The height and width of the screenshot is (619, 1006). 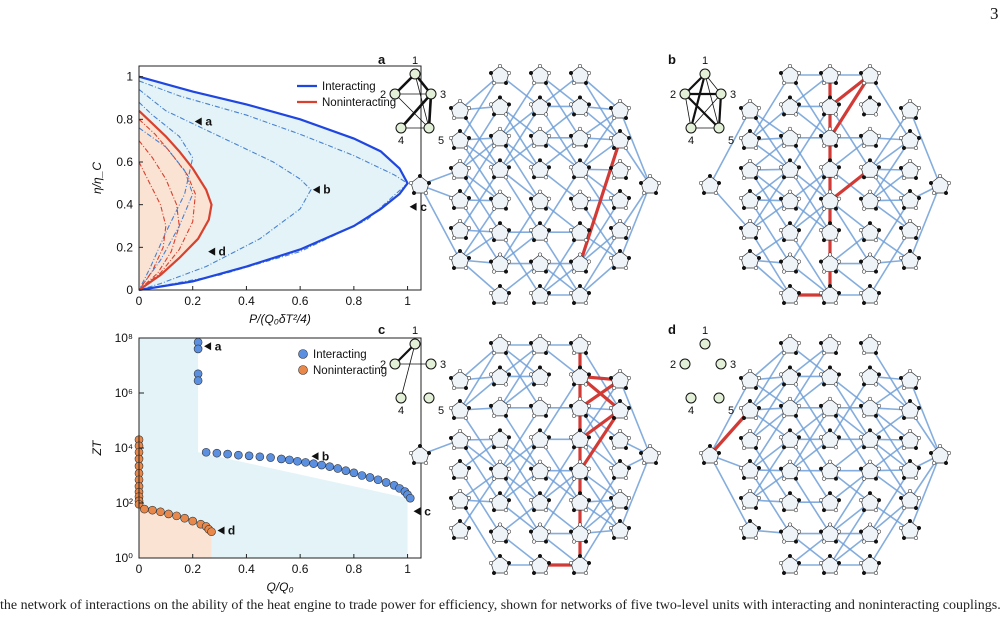 I want to click on y-tick-label: 0, so click(x=129, y=290).